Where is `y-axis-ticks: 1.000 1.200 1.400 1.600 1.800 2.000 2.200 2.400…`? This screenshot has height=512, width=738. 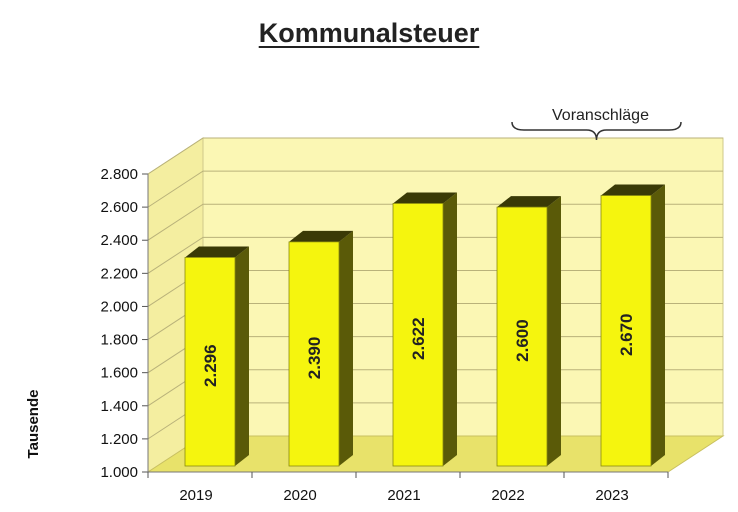
y-axis-ticks: 1.000 1.200 1.400 1.600 1.800 2.000 2.200 2.400… is located at coordinates (124, 323).